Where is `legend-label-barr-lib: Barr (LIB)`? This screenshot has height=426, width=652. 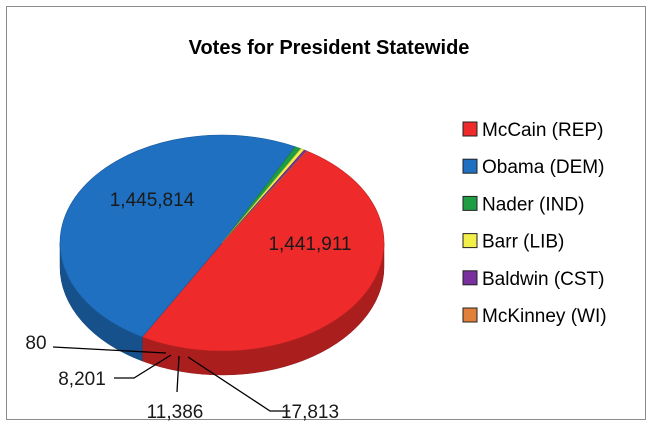 legend-label-barr-lib: Barr (LIB) is located at coordinates (523, 242).